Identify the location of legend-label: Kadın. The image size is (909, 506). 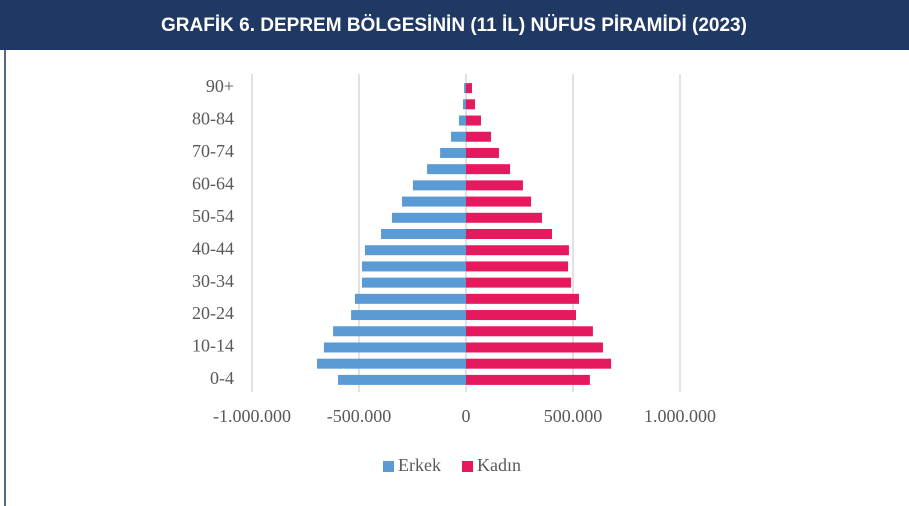
(499, 465).